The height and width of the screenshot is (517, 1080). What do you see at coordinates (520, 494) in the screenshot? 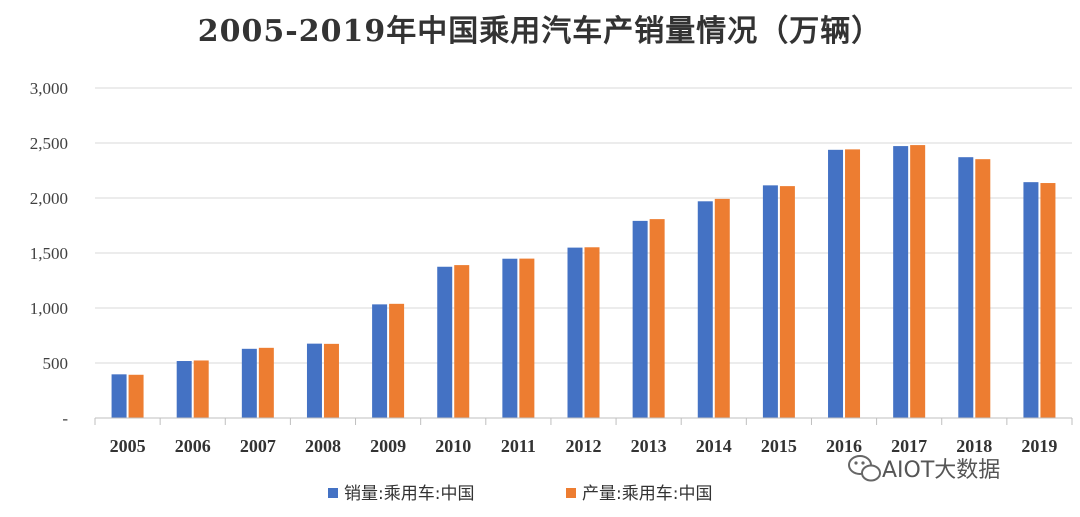
I see `legend: 销量:乘用车:中国 产量:乘用车:中国` at bounding box center [520, 494].